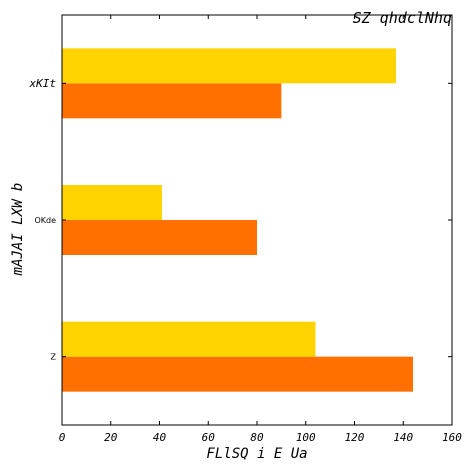 This screenshot has height=472, width=472. Describe the element at coordinates (62, 437) in the screenshot. I see `x-tick-label: 0` at that location.